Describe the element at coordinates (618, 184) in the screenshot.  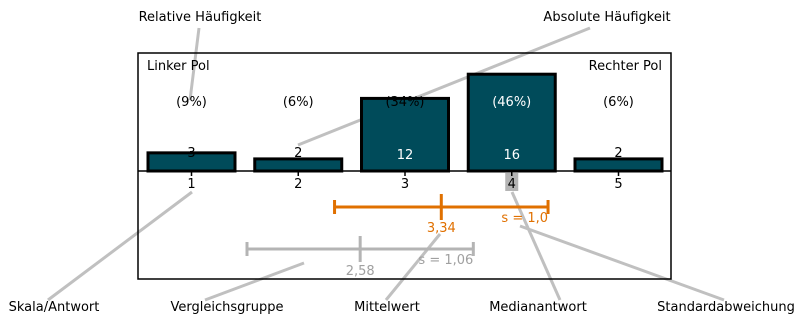
I see `category-label-5: 5` at that location.